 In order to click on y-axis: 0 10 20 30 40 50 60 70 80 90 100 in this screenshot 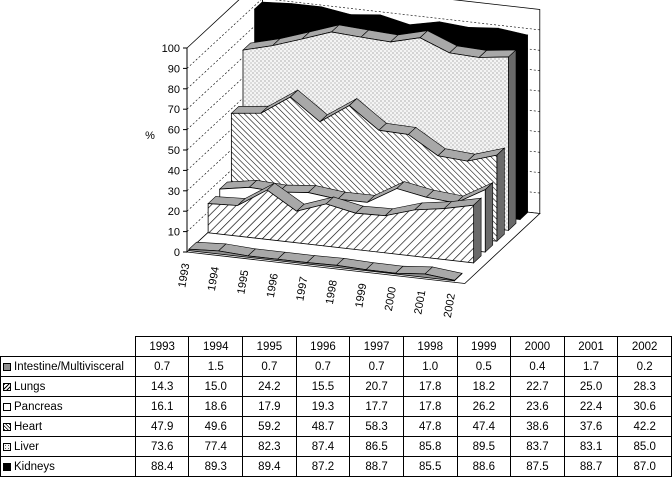, I will do `click(175, 151)`.